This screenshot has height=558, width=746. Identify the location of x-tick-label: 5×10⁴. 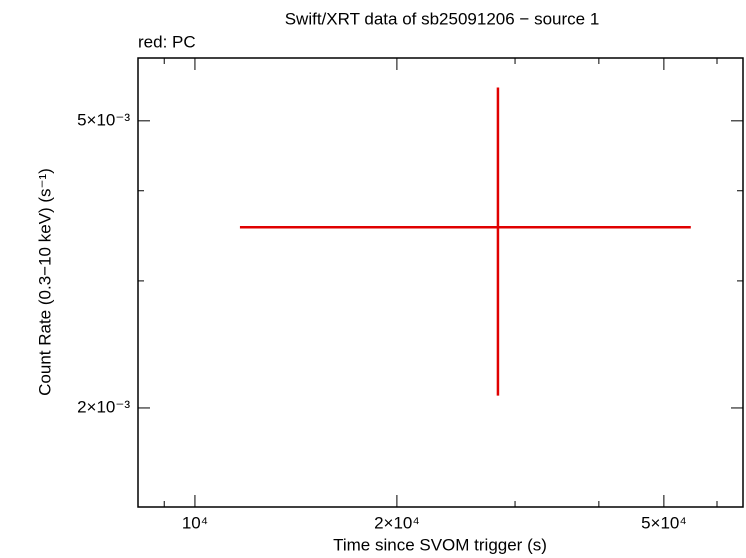
(664, 522).